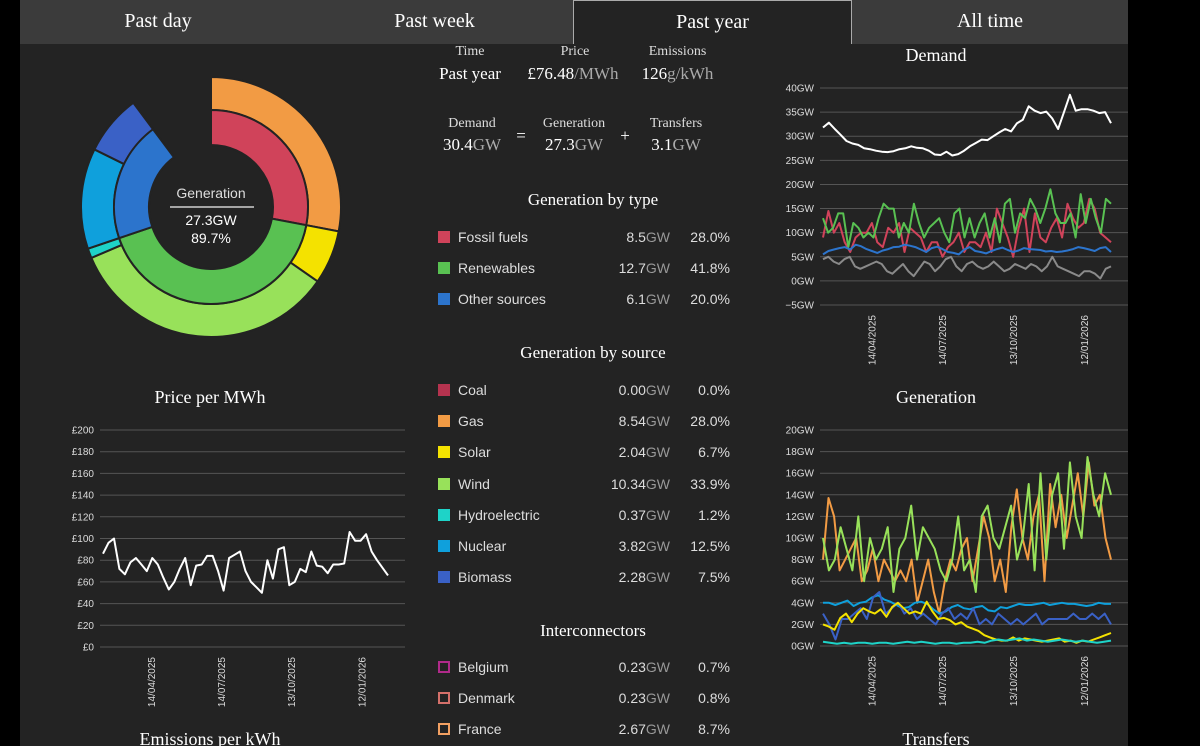 Image resolution: width=1200 pixels, height=746 pixels. I want to click on emissions-chart-title: Emissions per kWh, so click(210, 737).